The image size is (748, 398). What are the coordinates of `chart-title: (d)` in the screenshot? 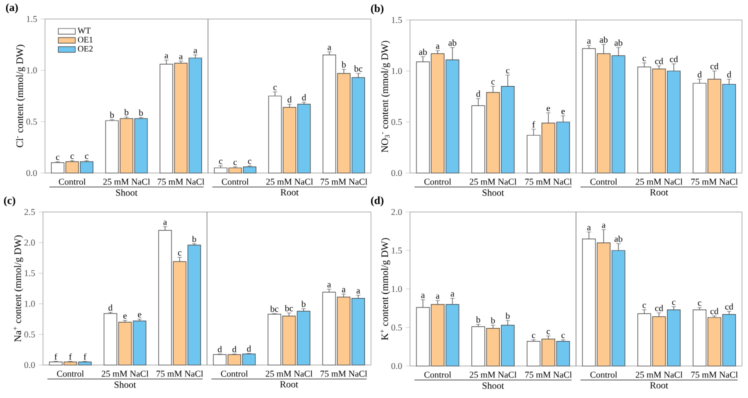 It's located at (377, 201).